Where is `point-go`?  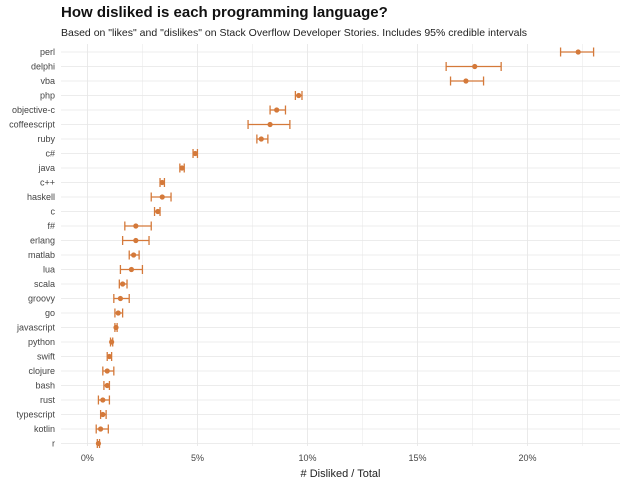 point-go is located at coordinates (118, 313).